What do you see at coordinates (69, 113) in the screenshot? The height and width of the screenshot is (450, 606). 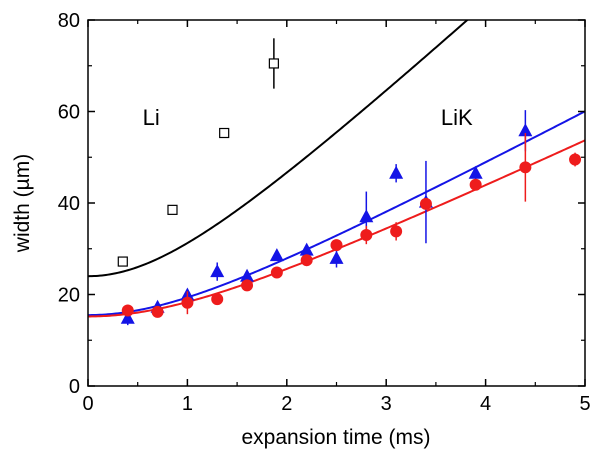 I see `y-tick-label: 60` at bounding box center [69, 113].